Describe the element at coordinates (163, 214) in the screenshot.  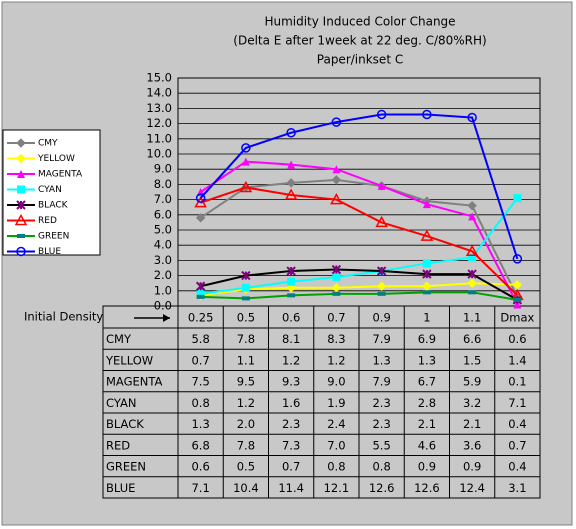
I see `y-tick-label: 6.0` at that location.